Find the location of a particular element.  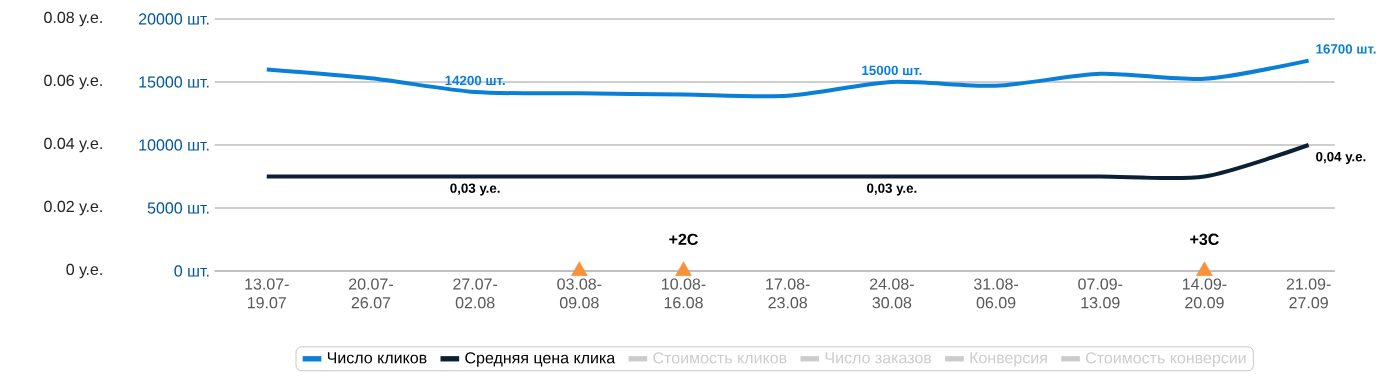

data-label: 16700 шт. is located at coordinates (1346, 49).